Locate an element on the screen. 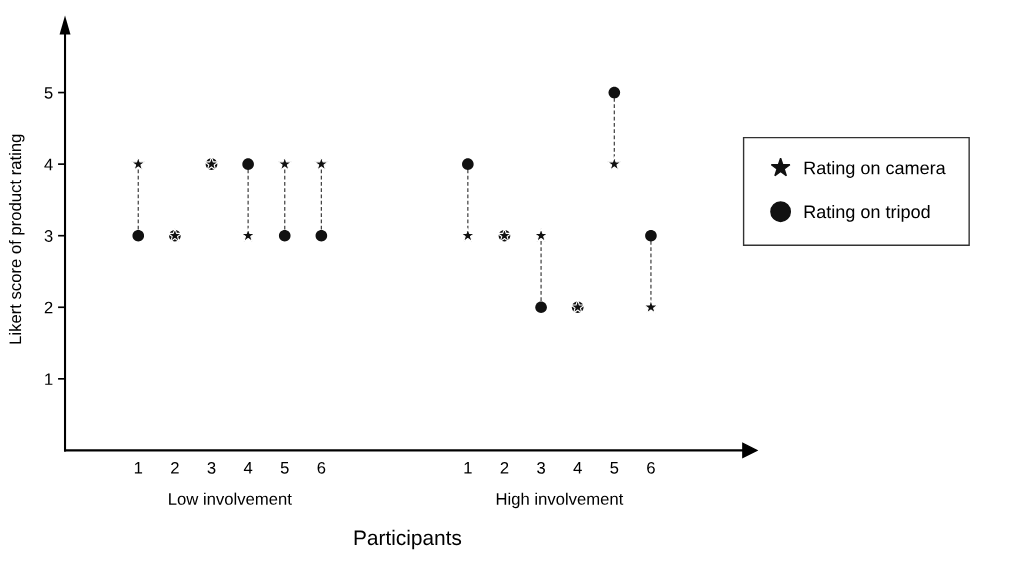  y-tick-label: 4 is located at coordinates (48, 164).